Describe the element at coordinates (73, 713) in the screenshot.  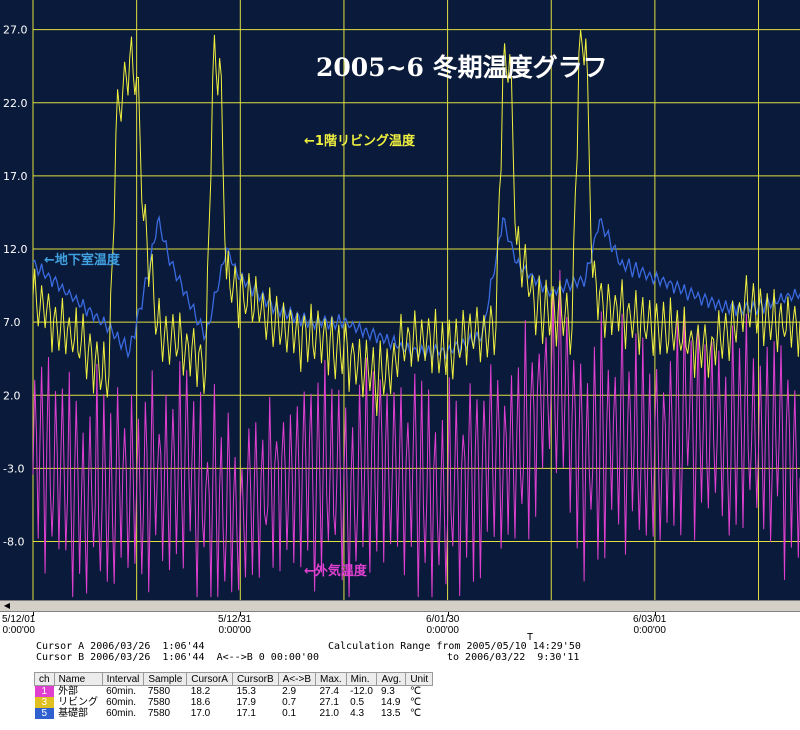
I see `table-cell-name: 基礎部` at that location.